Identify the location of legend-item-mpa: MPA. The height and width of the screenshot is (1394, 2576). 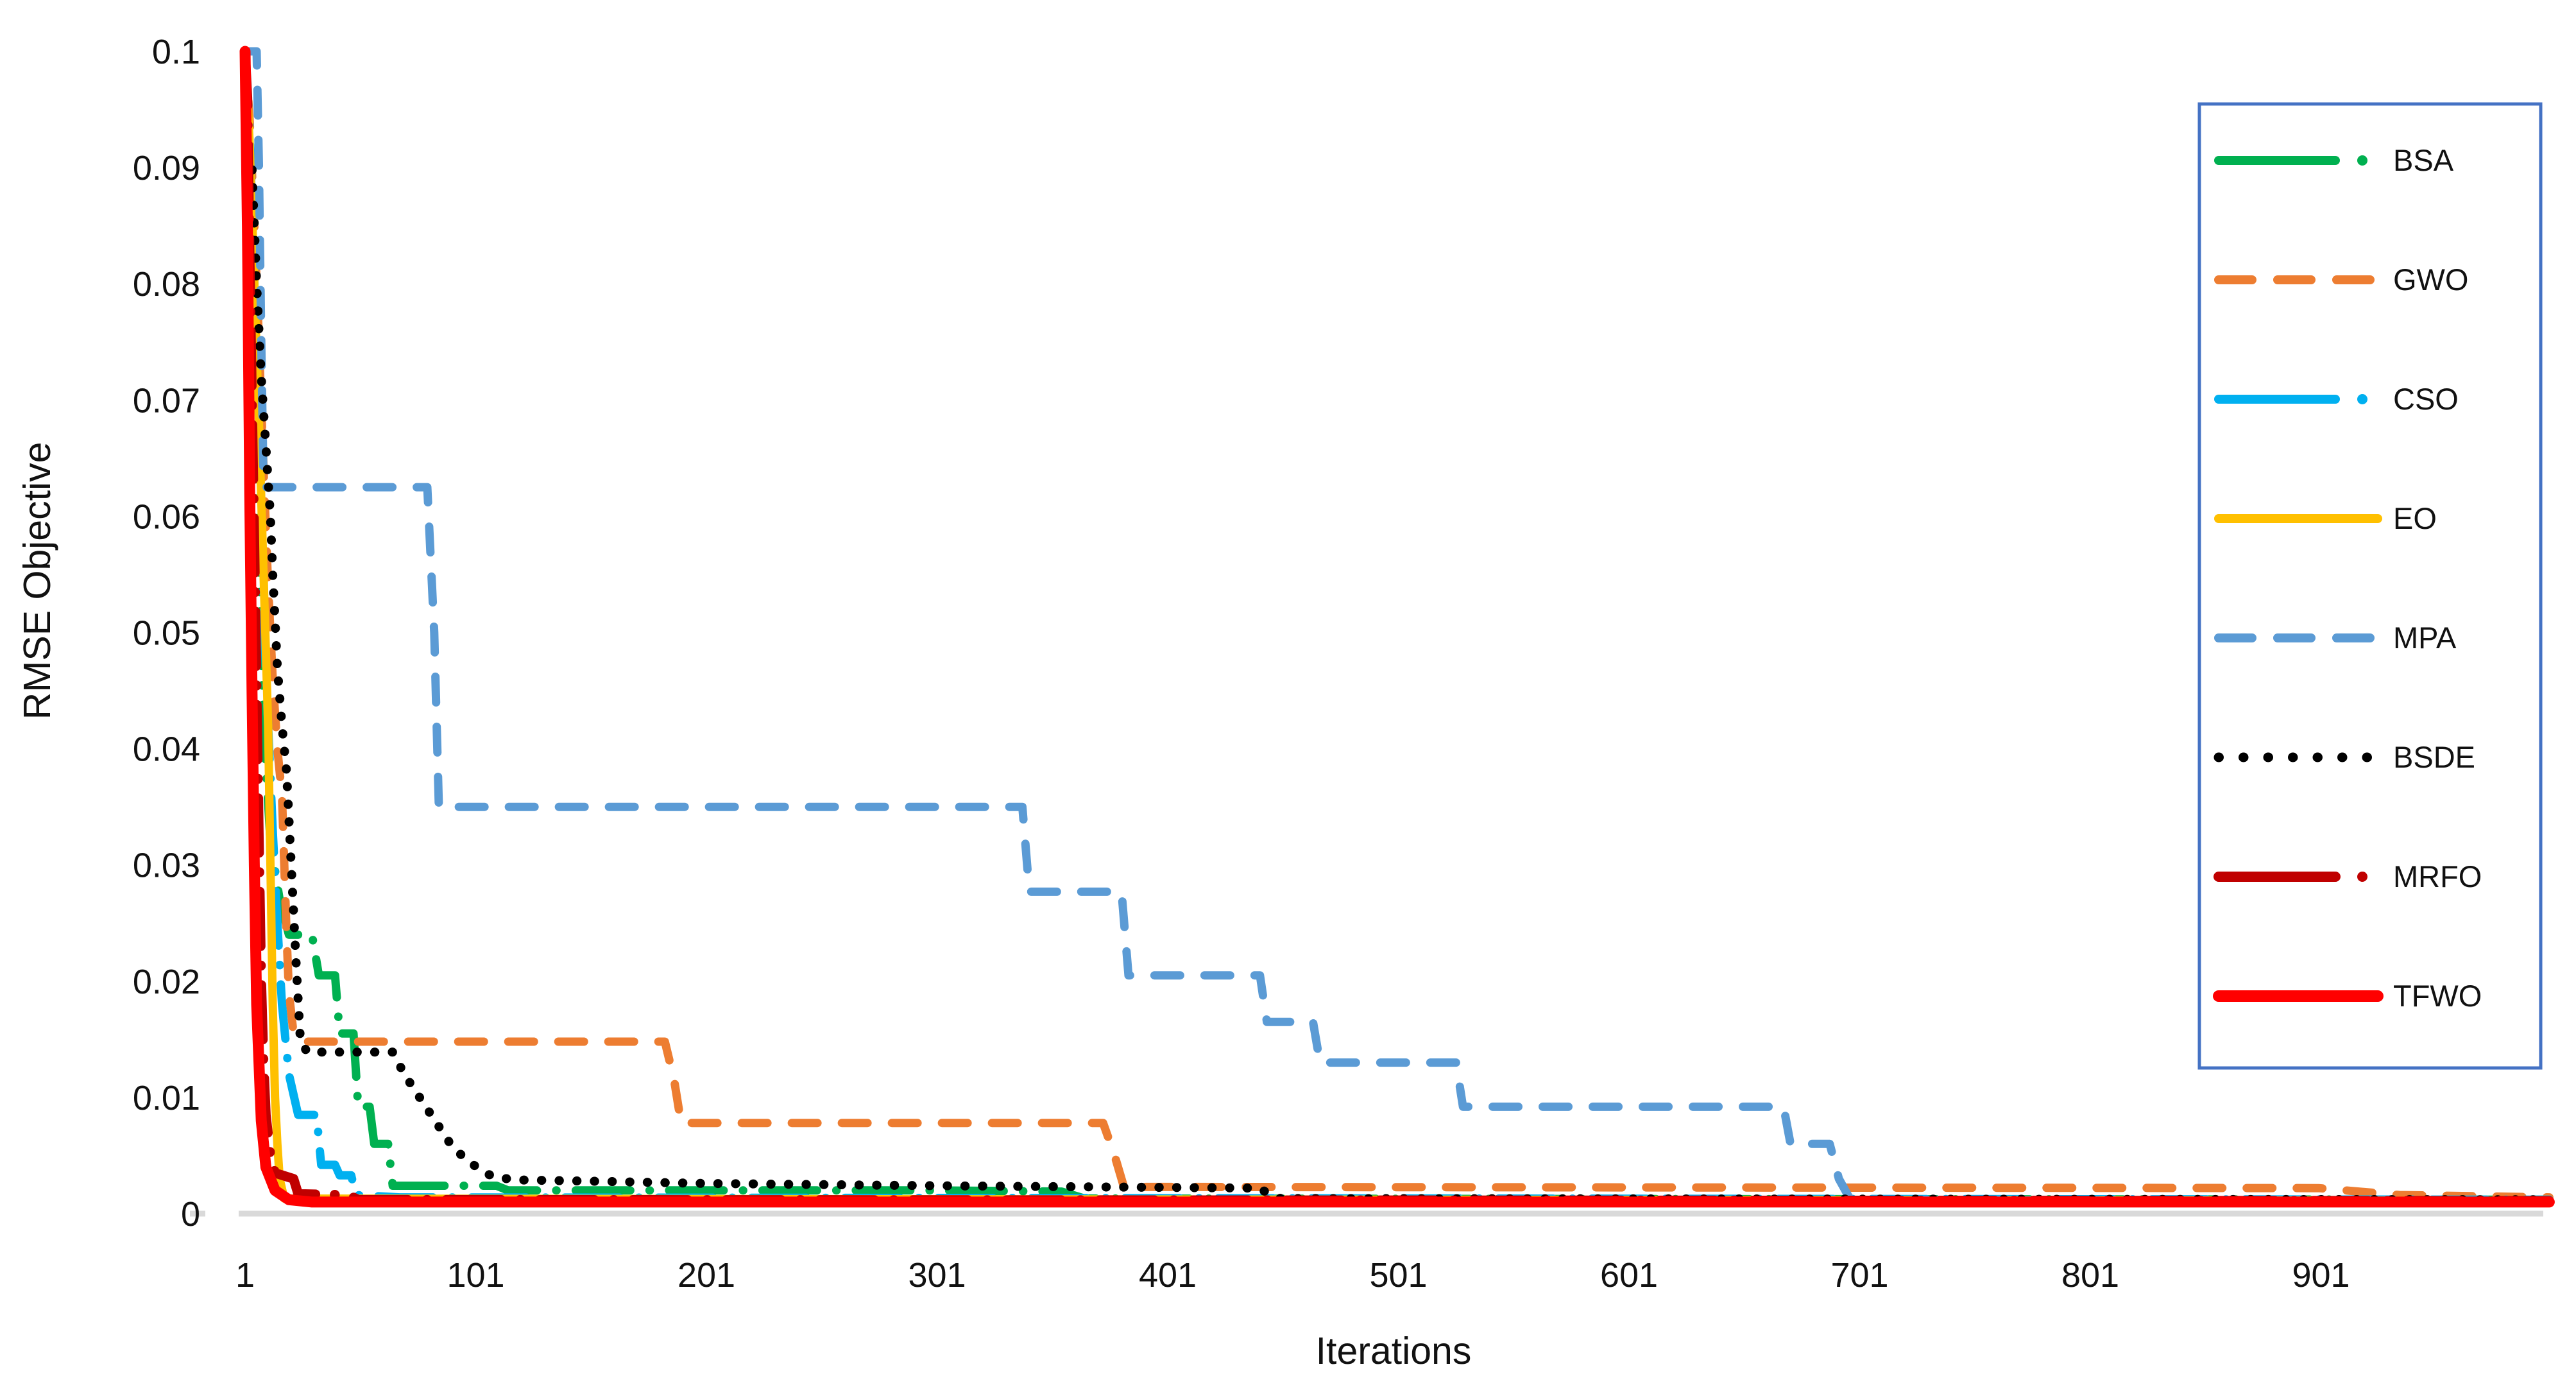
(2335, 638).